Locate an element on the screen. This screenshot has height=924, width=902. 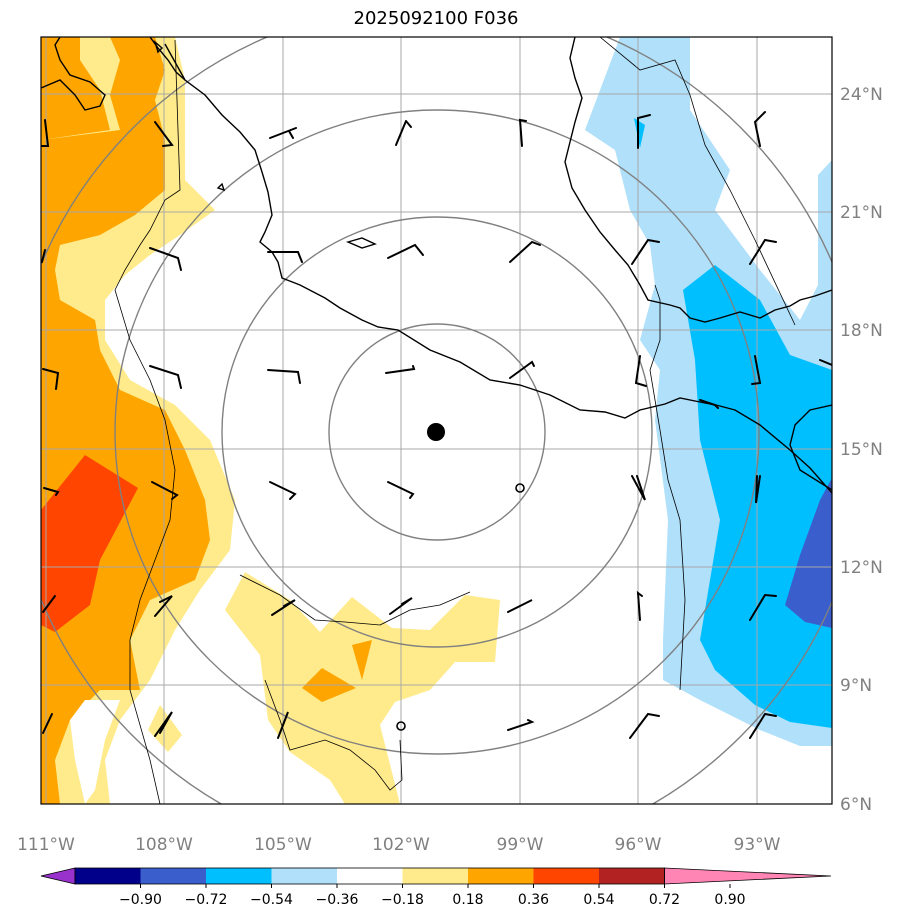
colorbar-tick-label: 0.18 is located at coordinates (467, 900).